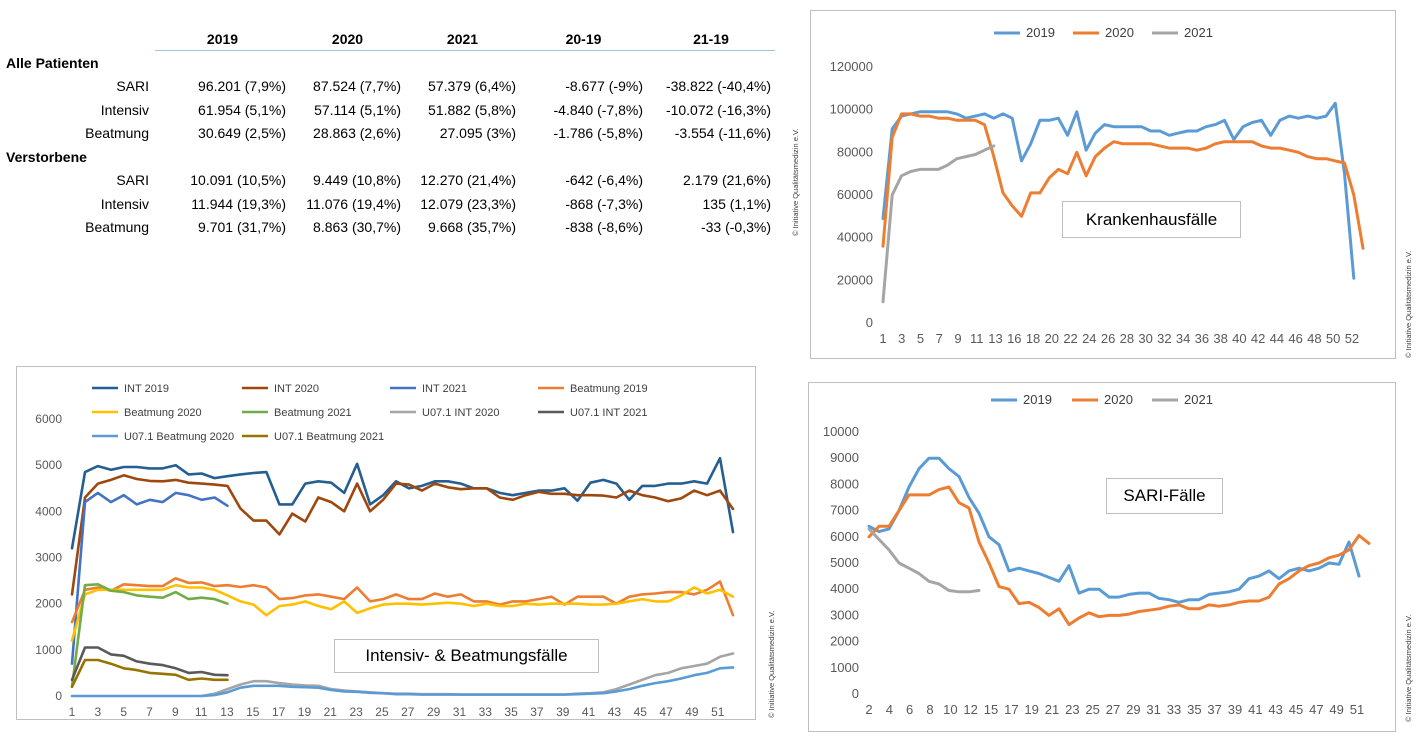 This screenshot has width=1425, height=737. Describe the element at coordinates (1089, 338) in the screenshot. I see `x-tick-label: 24` at that location.